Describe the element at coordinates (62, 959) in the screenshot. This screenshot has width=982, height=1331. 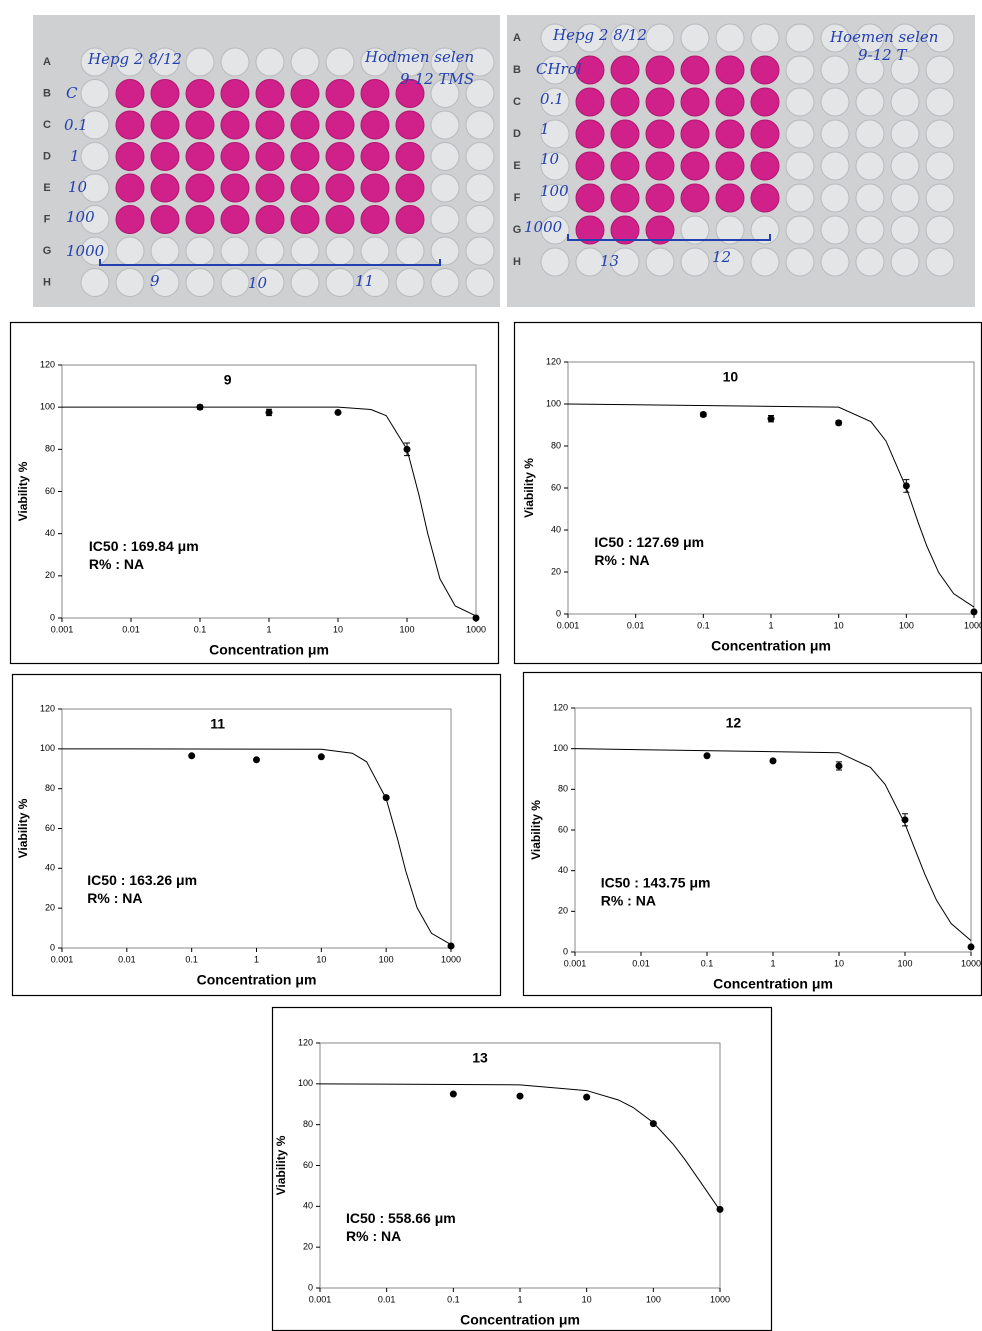
I see `x-tick-label: 0.001` at that location.